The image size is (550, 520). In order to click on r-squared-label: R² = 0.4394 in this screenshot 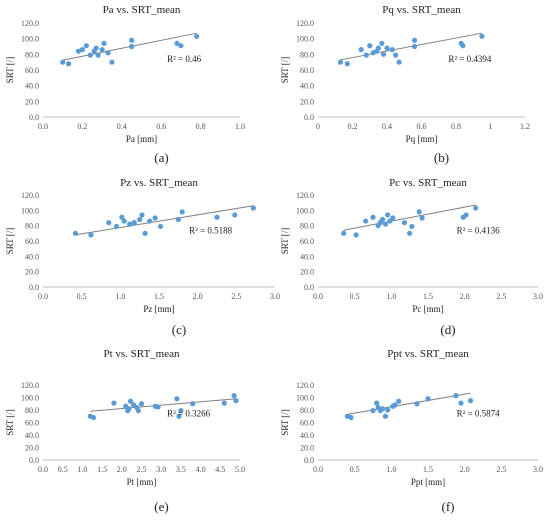, I will do `click(470, 59)`.